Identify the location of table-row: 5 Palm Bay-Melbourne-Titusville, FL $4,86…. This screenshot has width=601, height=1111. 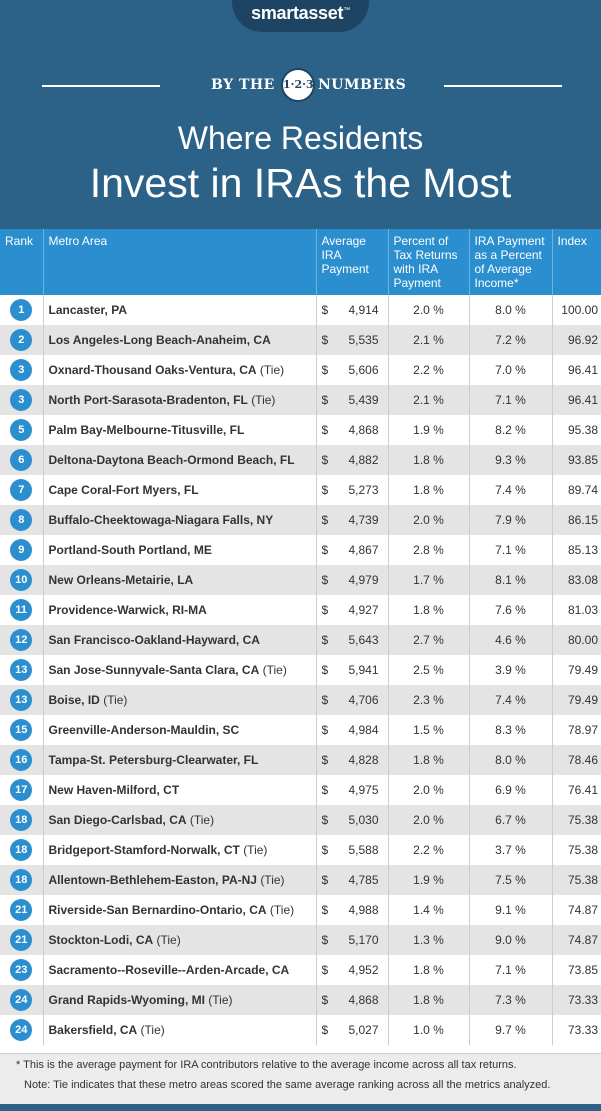
(300, 430).